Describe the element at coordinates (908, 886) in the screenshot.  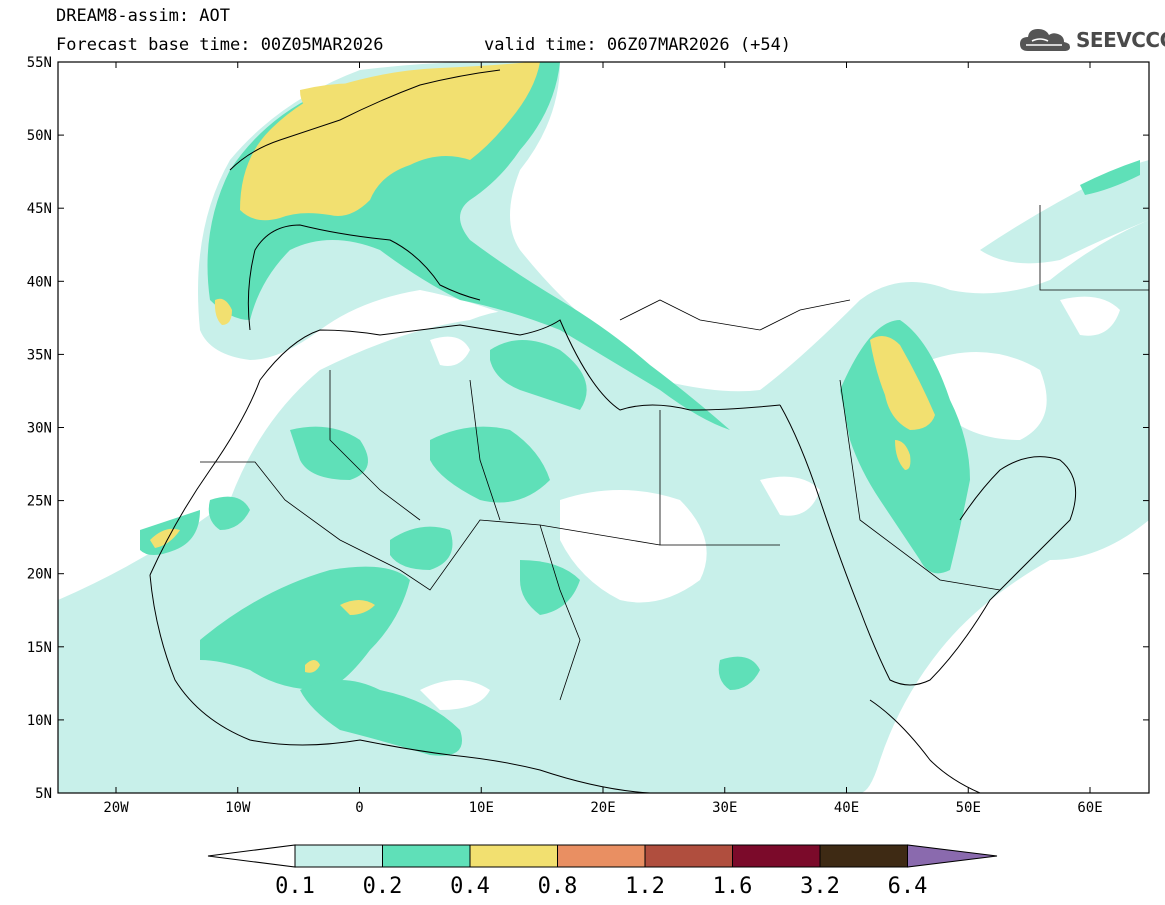
I see `colorbar-level-label: 6.4` at that location.